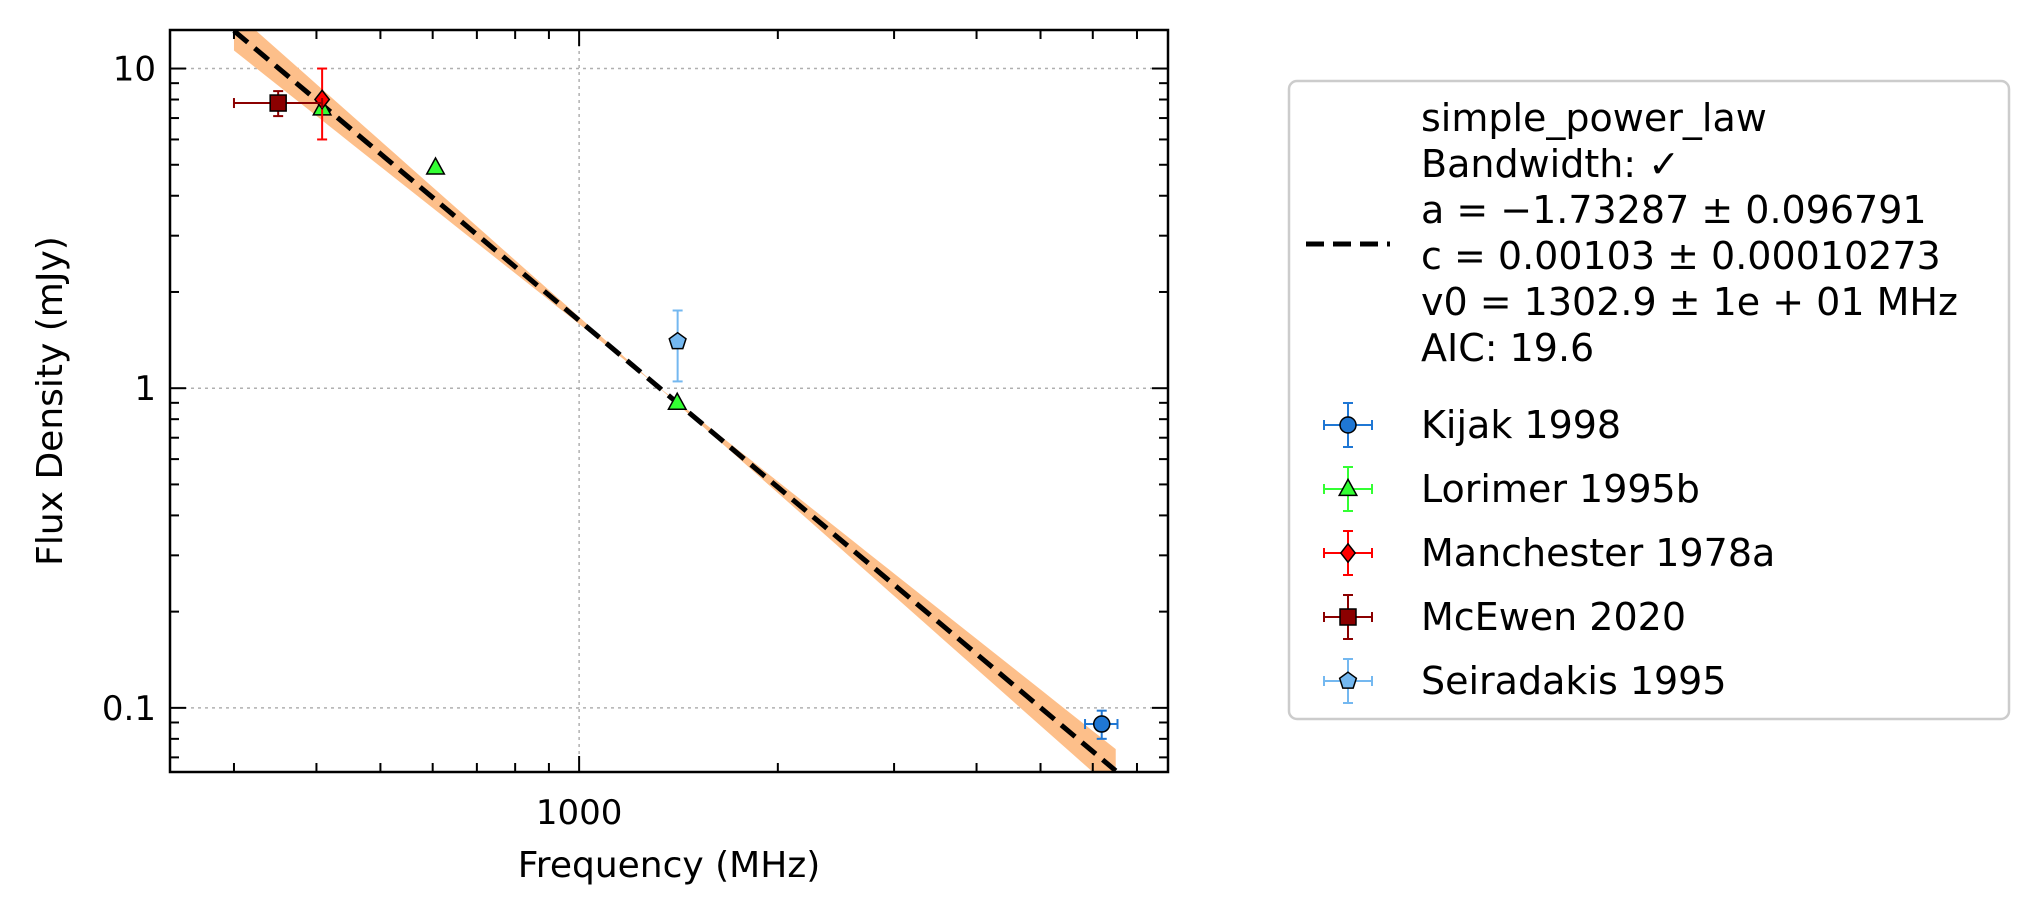 This screenshot has width=2029, height=914. What do you see at coordinates (145, 389) in the screenshot?
I see `y-tick-label: 1` at bounding box center [145, 389].